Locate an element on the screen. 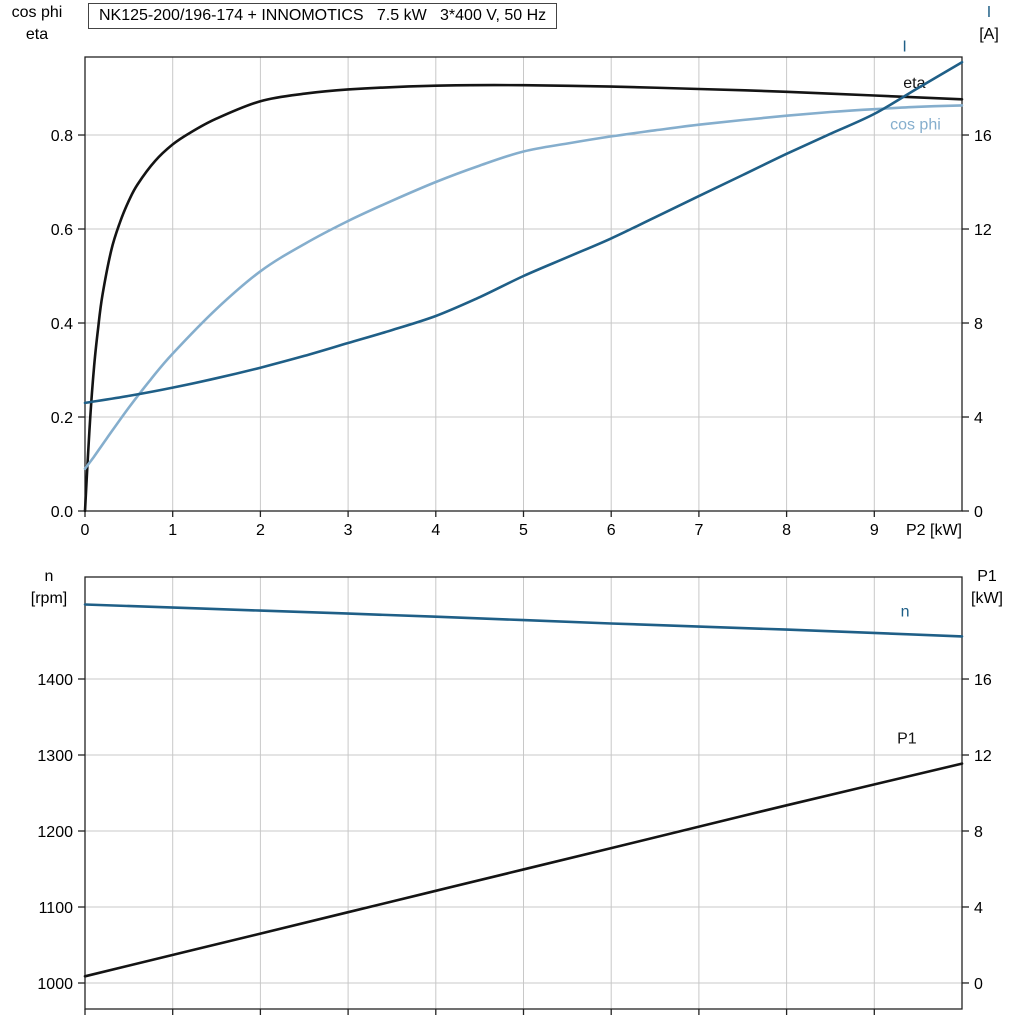 This screenshot has height=1024, width=1024. left-tick-label: 0.4 is located at coordinates (62, 324).